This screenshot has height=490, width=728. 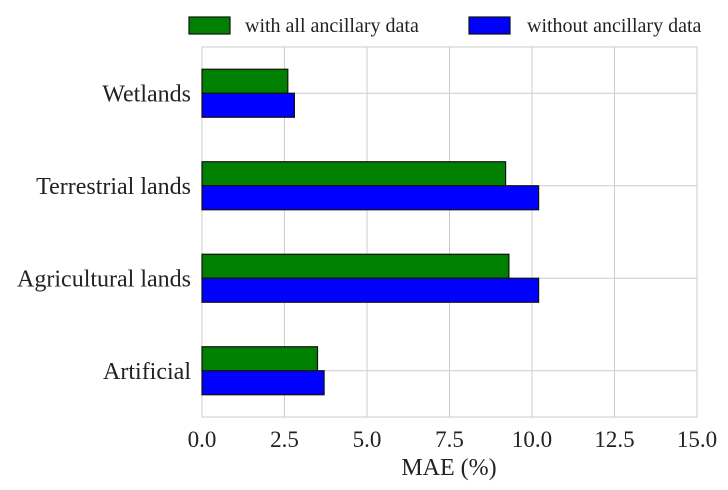 I want to click on x-tick-label: 2.5, so click(x=284, y=439).